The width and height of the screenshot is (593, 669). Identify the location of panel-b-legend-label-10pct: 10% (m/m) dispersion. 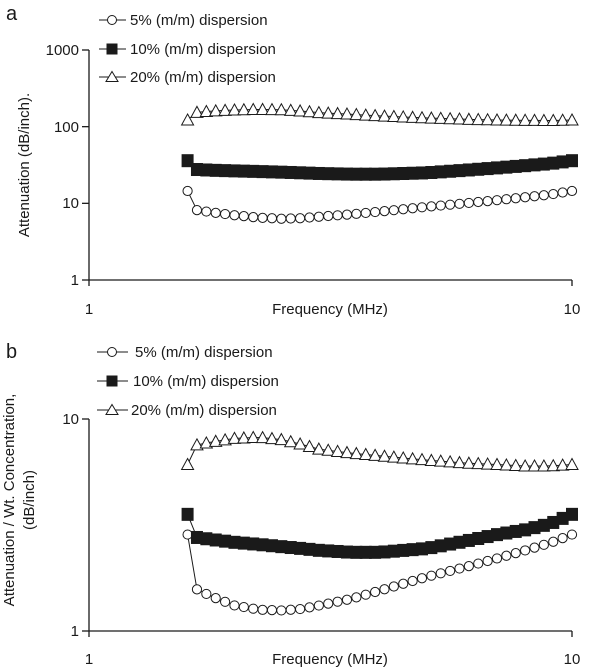
(206, 381).